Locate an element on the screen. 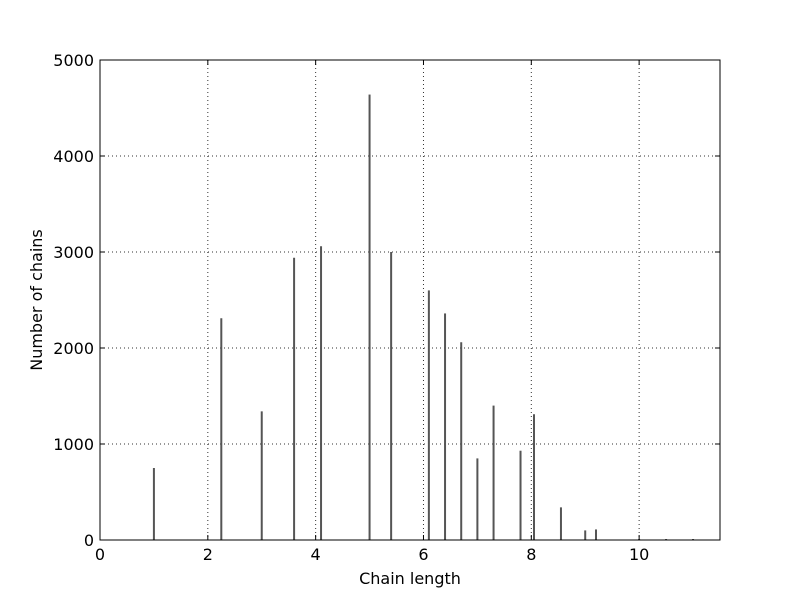  x-tick-label: 4 is located at coordinates (316, 554).